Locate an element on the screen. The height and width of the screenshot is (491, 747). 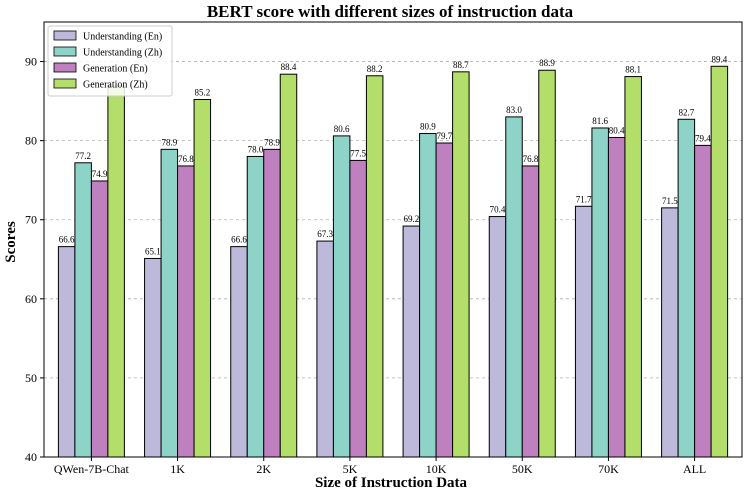
legend-box is located at coordinates (110, 61).